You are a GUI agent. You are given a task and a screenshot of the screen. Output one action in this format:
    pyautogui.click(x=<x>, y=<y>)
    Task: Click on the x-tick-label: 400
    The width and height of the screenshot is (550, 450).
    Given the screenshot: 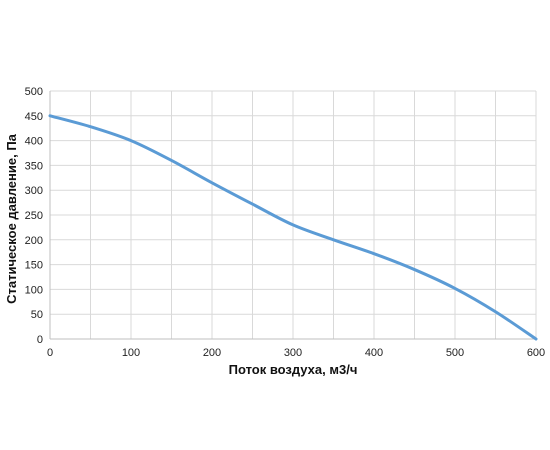 What is the action you would take?
    pyautogui.click(x=374, y=353)
    